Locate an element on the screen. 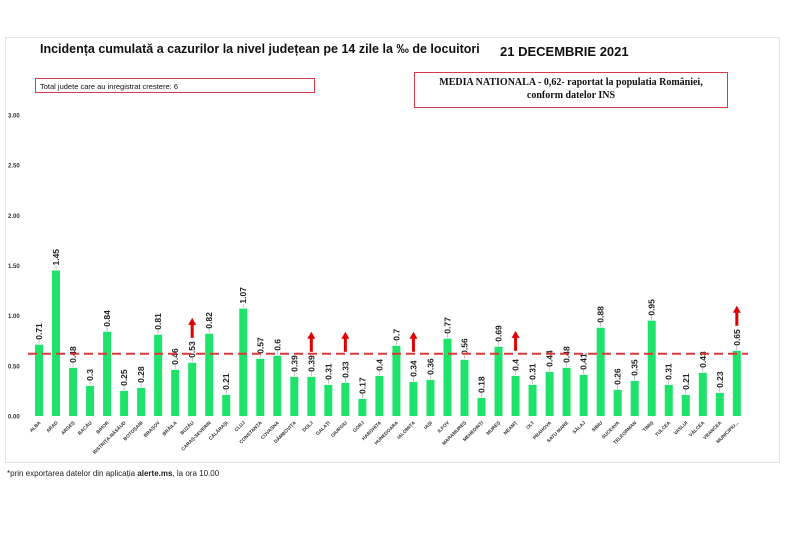 The width and height of the screenshot is (800, 534). value-label: 0.88 is located at coordinates (601, 314).